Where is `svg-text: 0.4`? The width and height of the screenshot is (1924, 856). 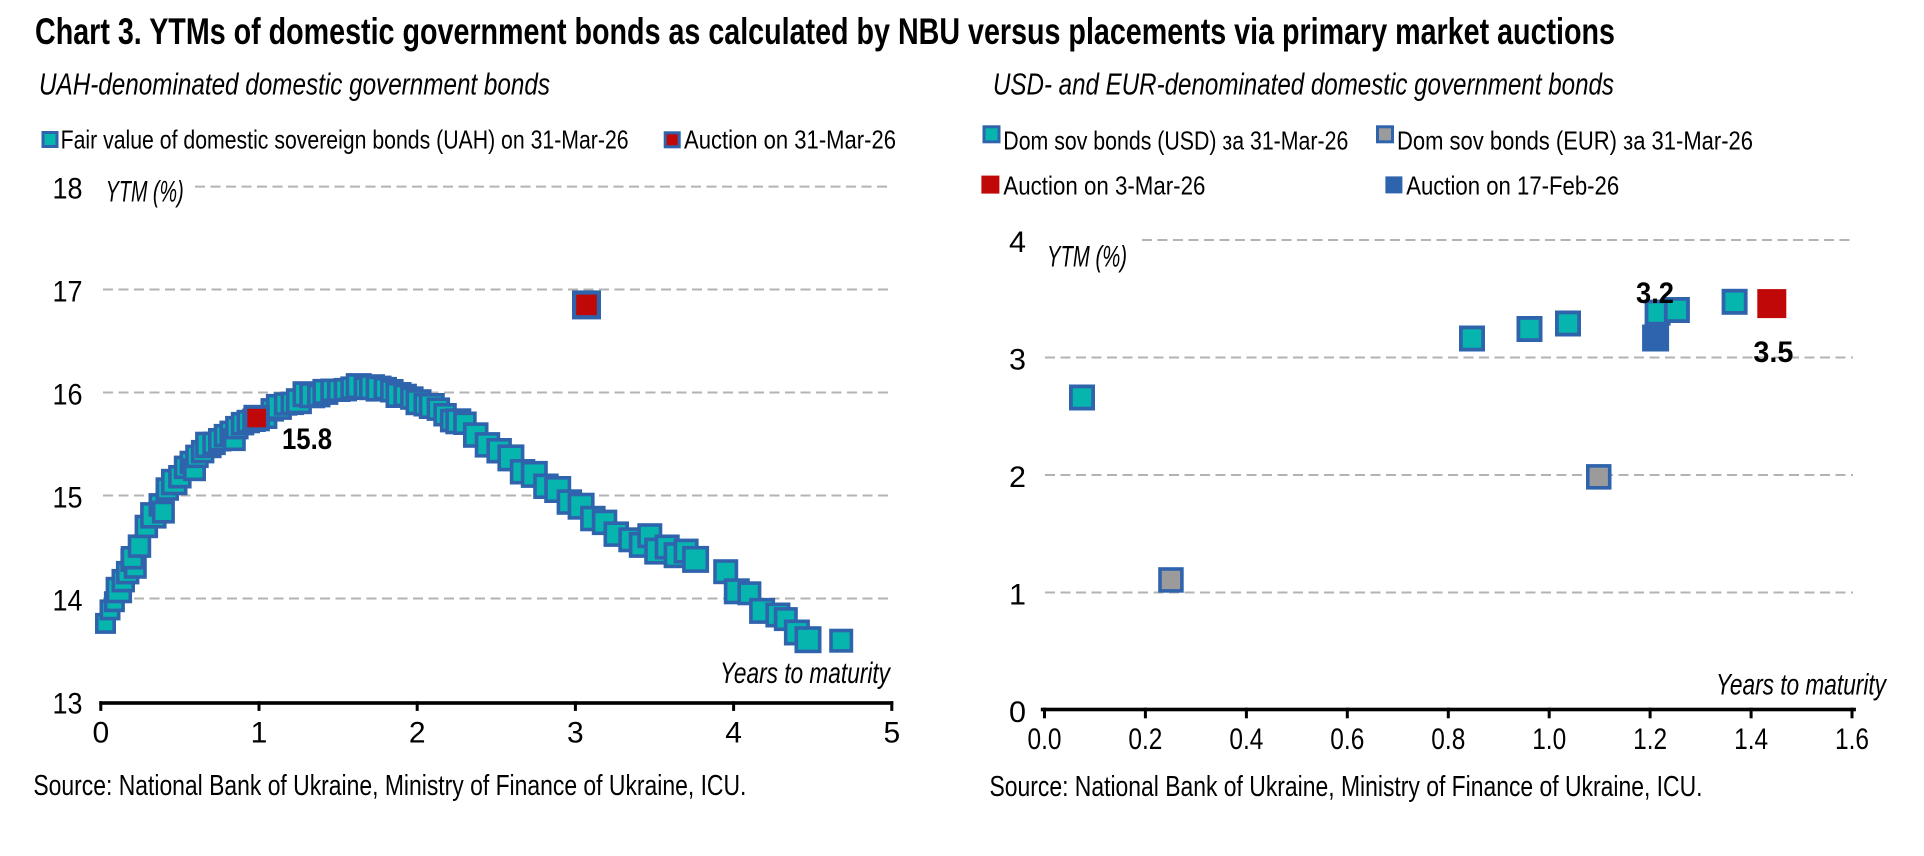
svg-text: 0.4 is located at coordinates (1246, 739).